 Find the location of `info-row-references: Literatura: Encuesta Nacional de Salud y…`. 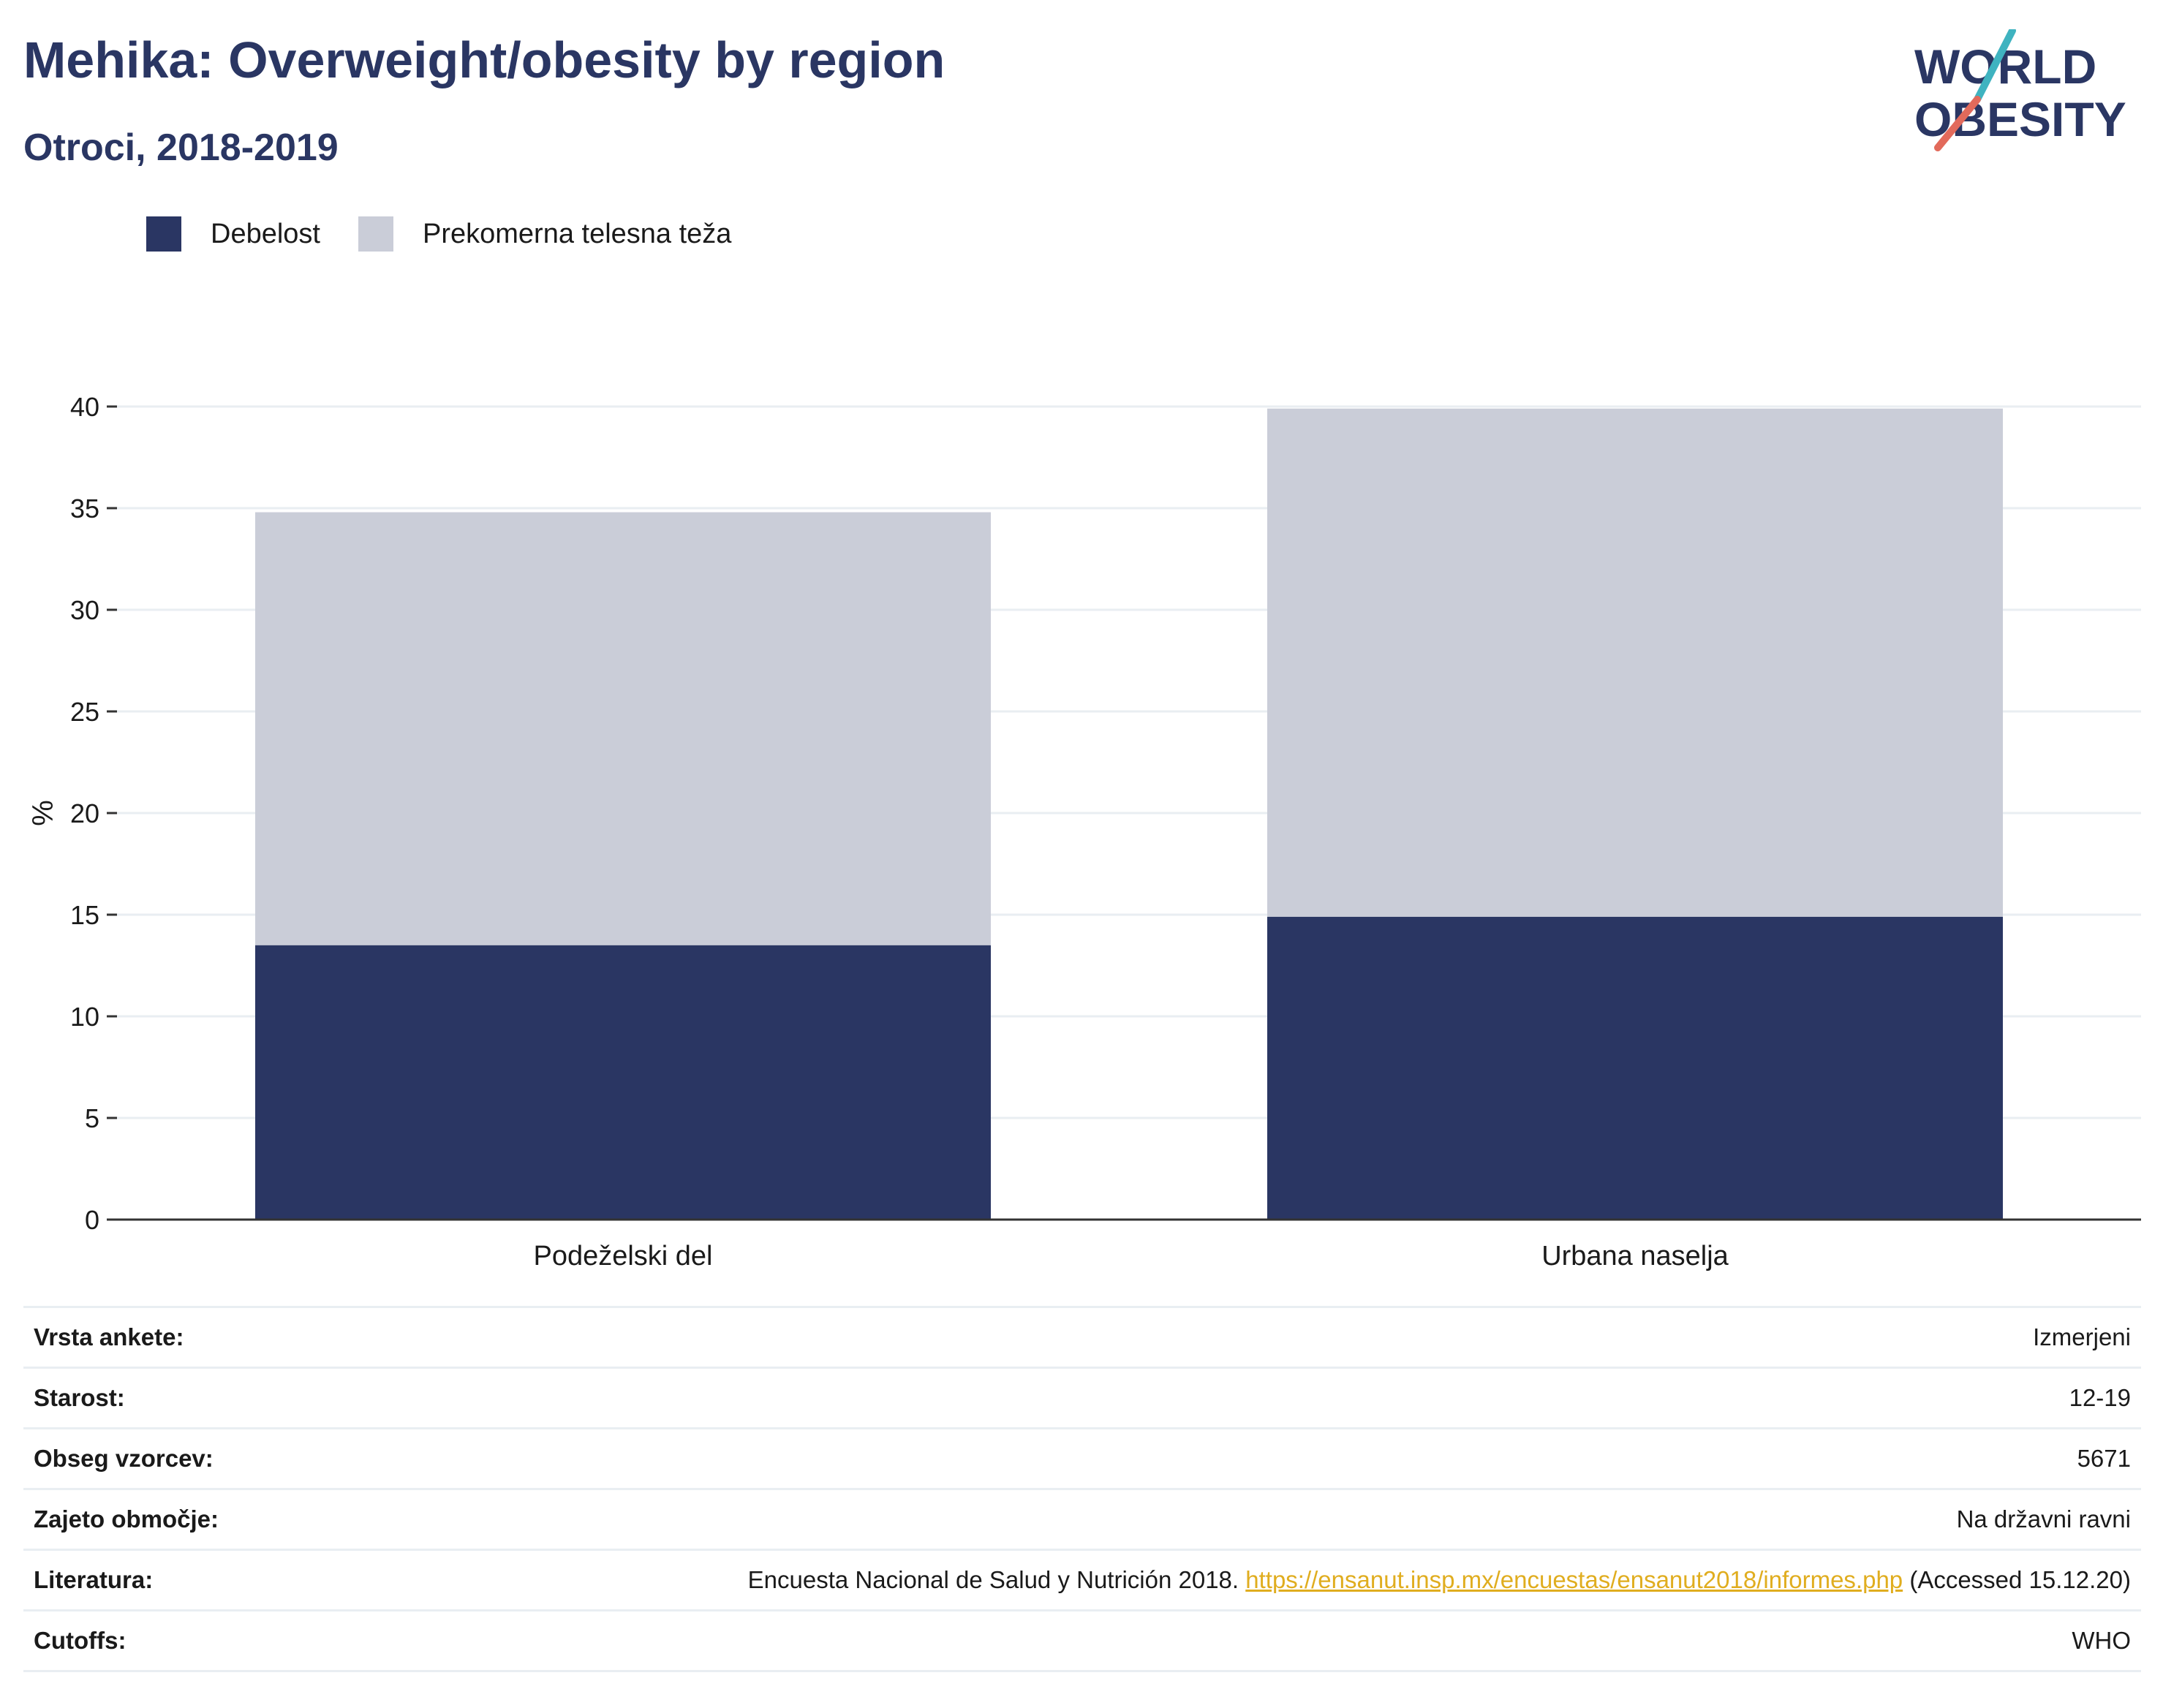

info-row-references: Literatura: Encuesta Nacional de Salud y… is located at coordinates (1082, 1581).